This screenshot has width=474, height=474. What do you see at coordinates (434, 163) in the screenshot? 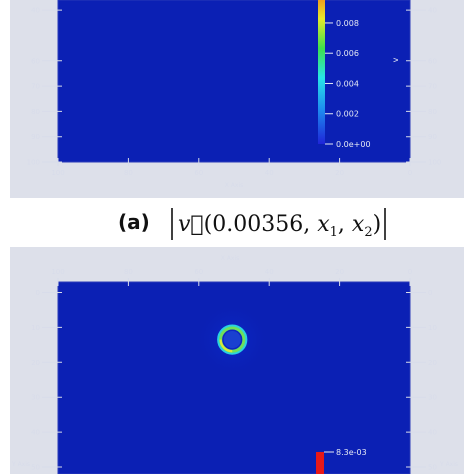
I see `panel-a-right-y-tick-label: 100` at bounding box center [434, 163].